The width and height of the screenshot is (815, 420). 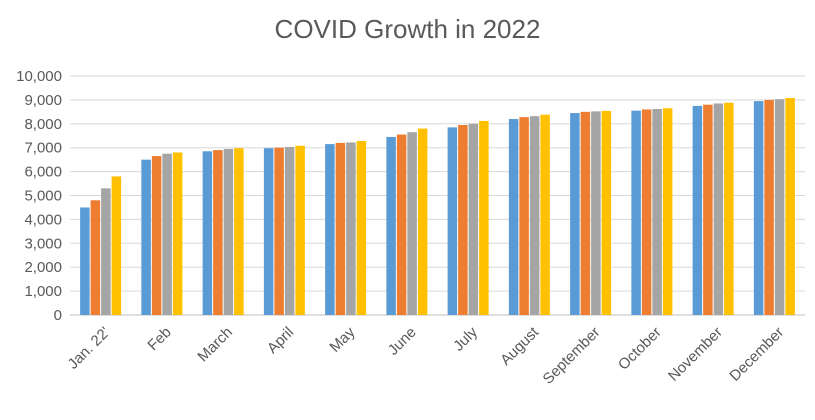 What do you see at coordinates (407, 29) in the screenshot?
I see `chart-title: COVID Growth in 2022` at bounding box center [407, 29].